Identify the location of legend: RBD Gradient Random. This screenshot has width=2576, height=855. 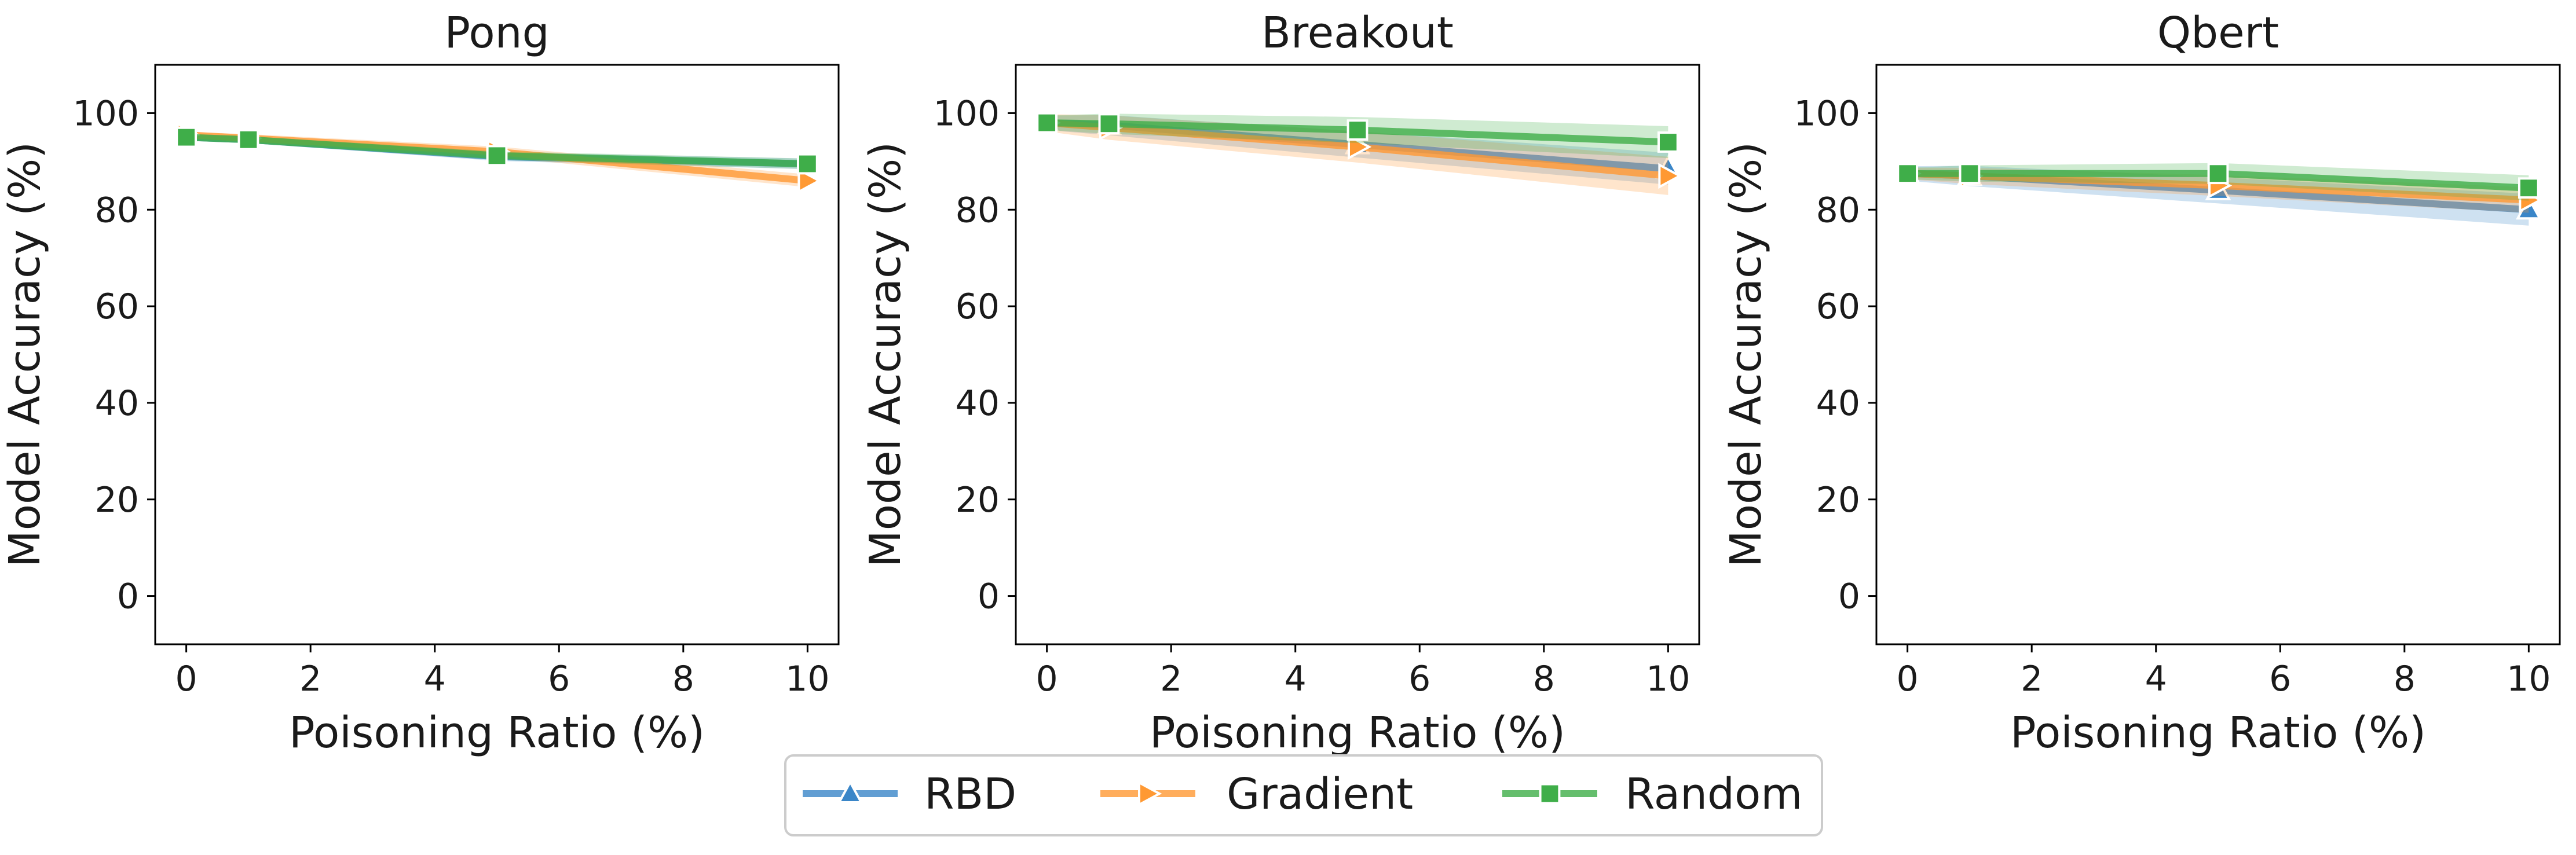
(1303, 795).